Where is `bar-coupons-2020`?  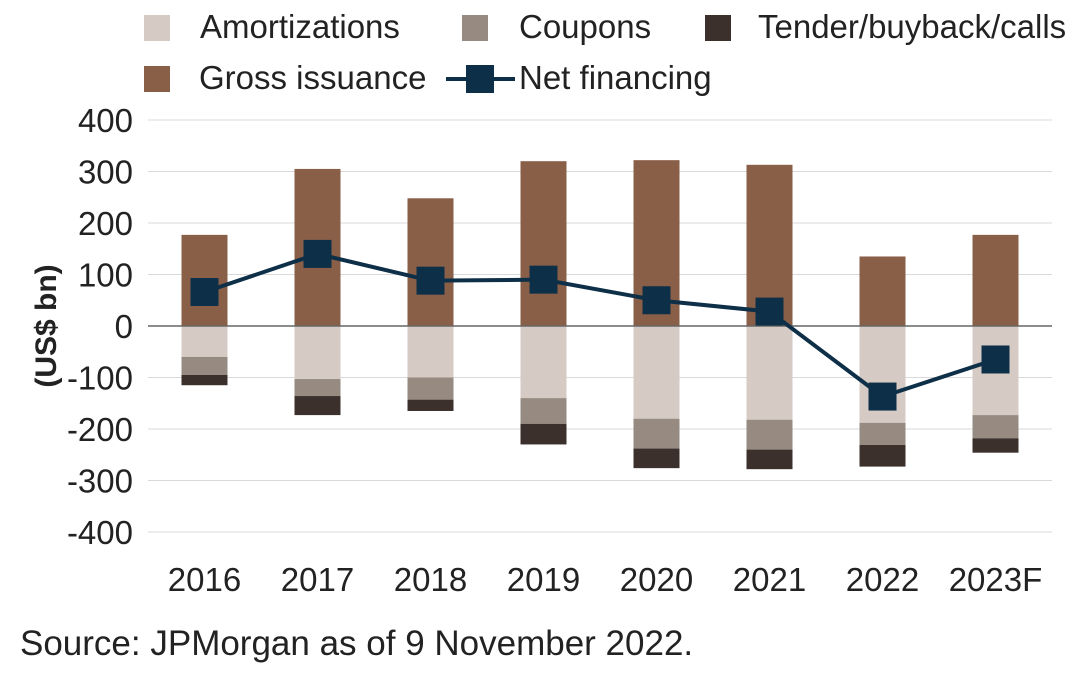
bar-coupons-2020 is located at coordinates (656, 433).